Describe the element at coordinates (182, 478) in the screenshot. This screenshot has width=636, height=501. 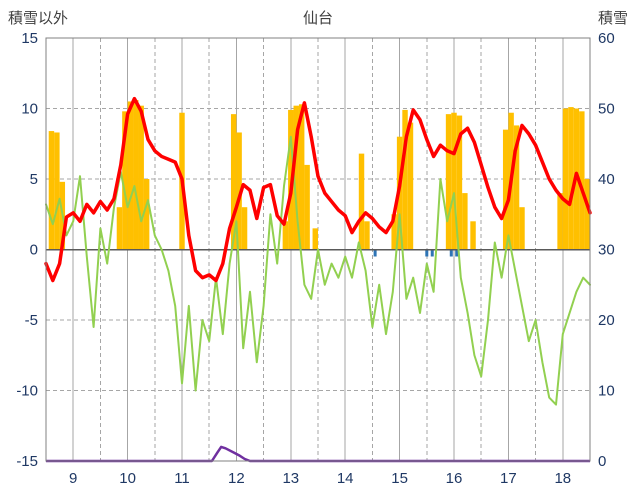
I see `svg-text: 11` at that location.